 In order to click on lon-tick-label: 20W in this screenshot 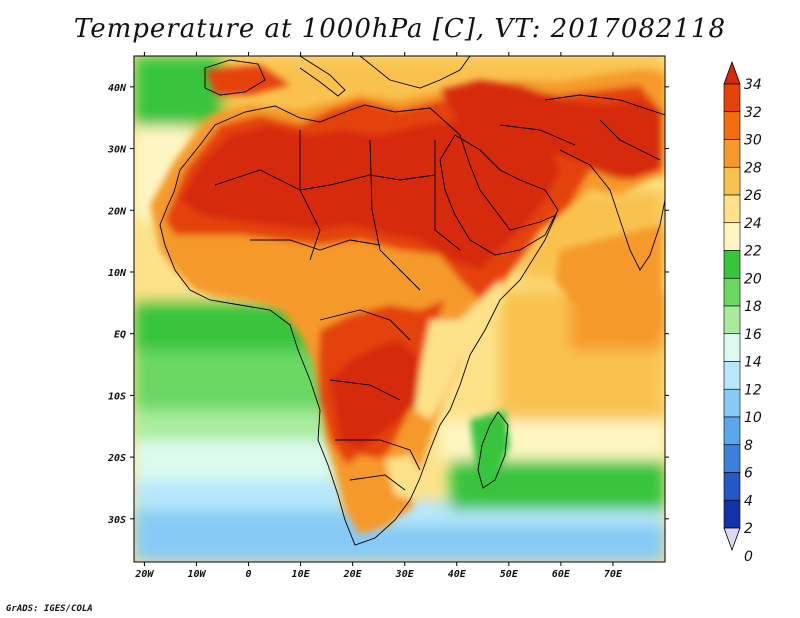, I will do `click(144, 574)`.